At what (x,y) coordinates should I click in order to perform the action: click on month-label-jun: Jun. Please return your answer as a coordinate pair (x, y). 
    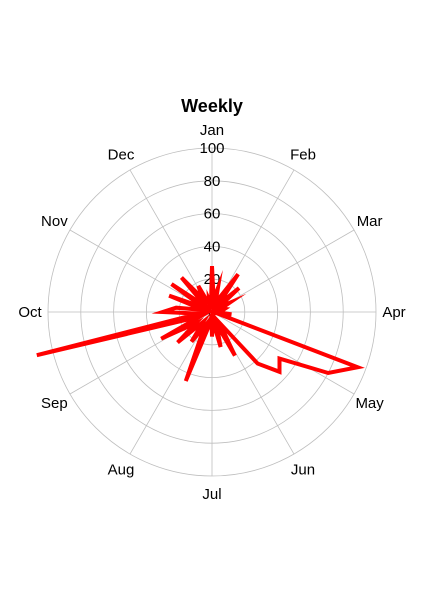
    Looking at the image, I should click on (303, 470).